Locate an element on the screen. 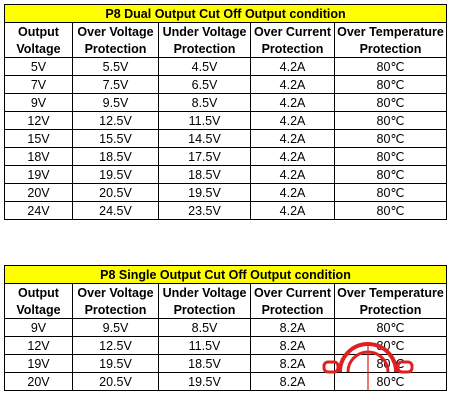  table-row: 15V 15.5V 14.5V 4.2A 80℃ is located at coordinates (225, 138).